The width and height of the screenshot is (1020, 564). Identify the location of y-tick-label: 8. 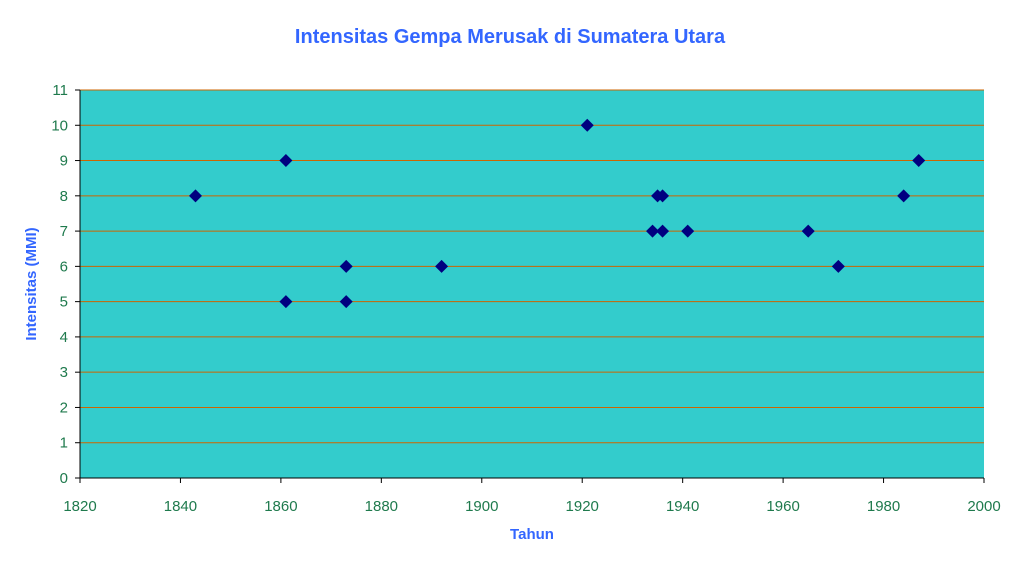
(64, 196).